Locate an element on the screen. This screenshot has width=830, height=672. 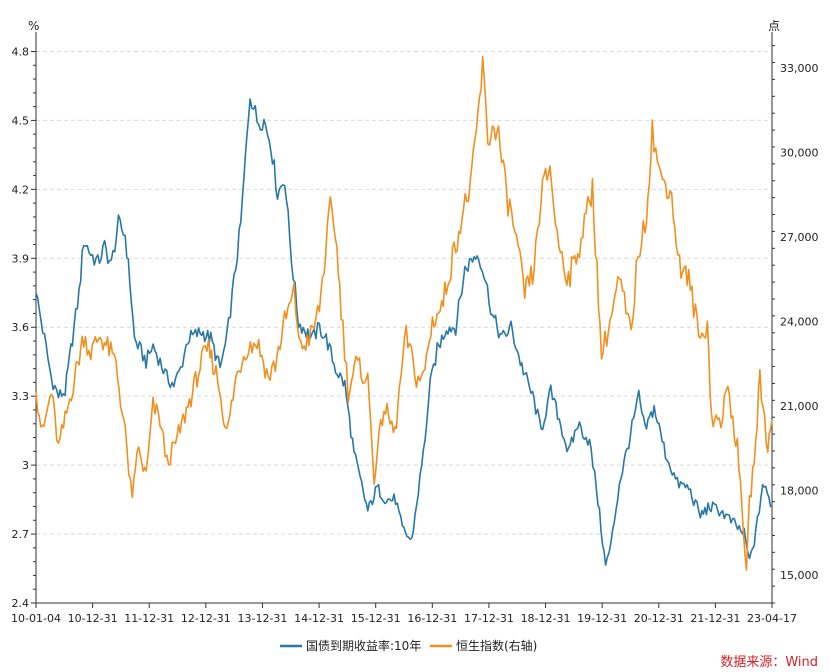
left-tick-label: 4.8 is located at coordinates (21, 51).